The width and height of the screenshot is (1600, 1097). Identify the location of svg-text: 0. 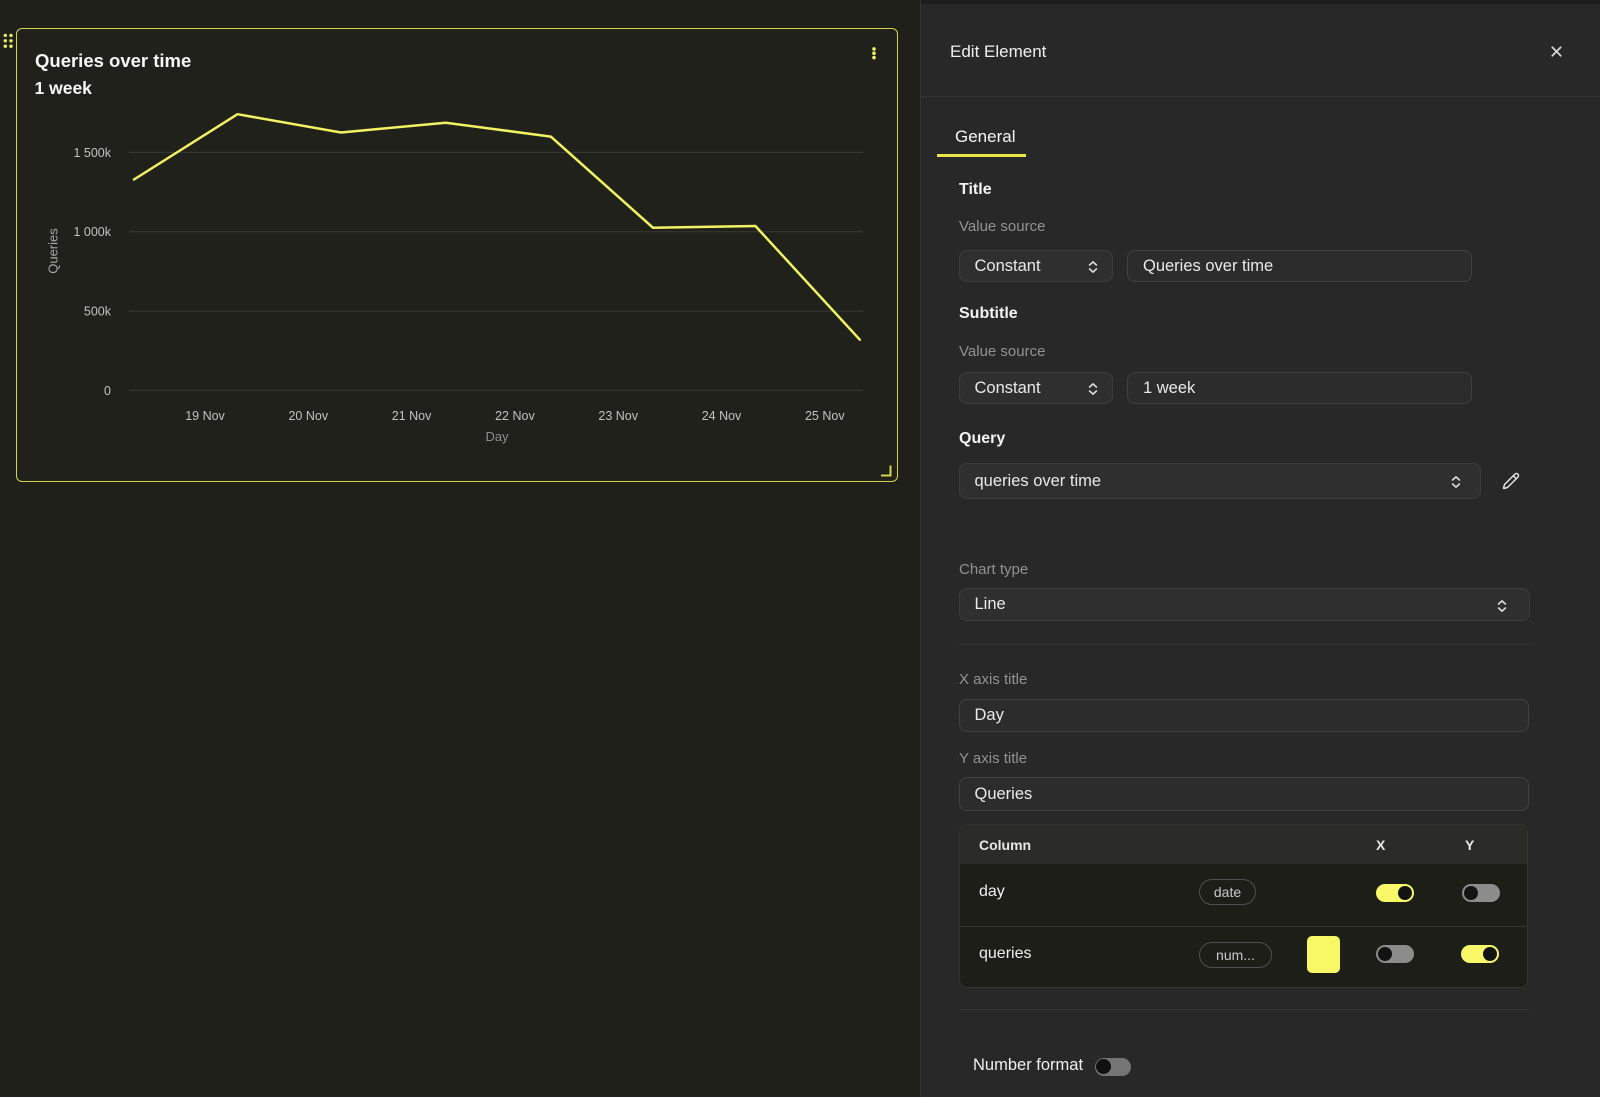
(107, 391).